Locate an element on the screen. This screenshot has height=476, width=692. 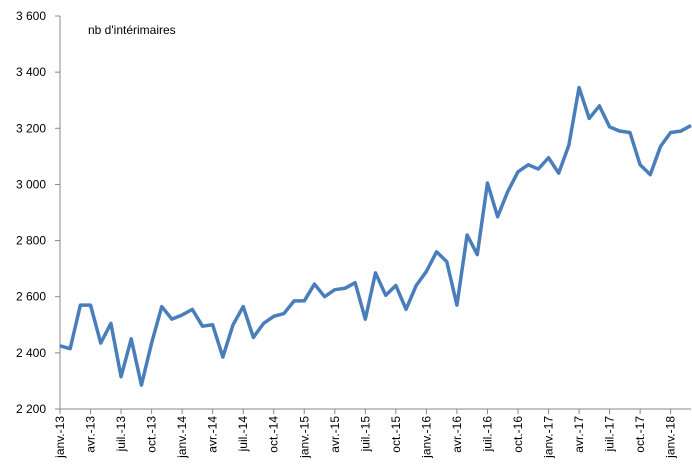
x-tick-label: avr.-14 is located at coordinates (213, 434).